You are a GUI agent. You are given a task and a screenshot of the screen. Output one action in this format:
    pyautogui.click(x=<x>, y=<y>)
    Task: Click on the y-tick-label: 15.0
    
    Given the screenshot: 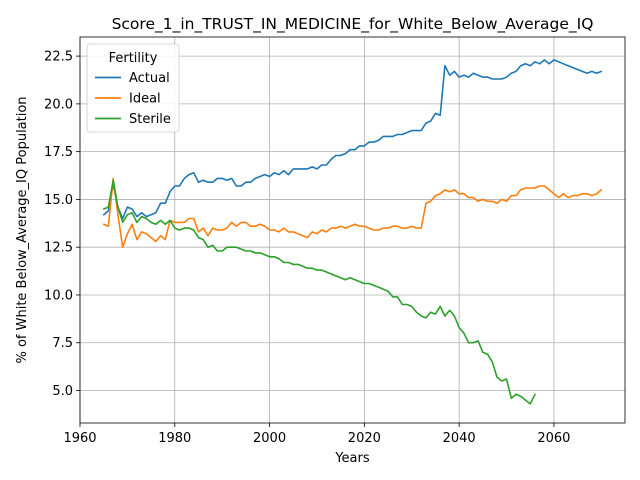 What is the action you would take?
    pyautogui.click(x=58, y=200)
    